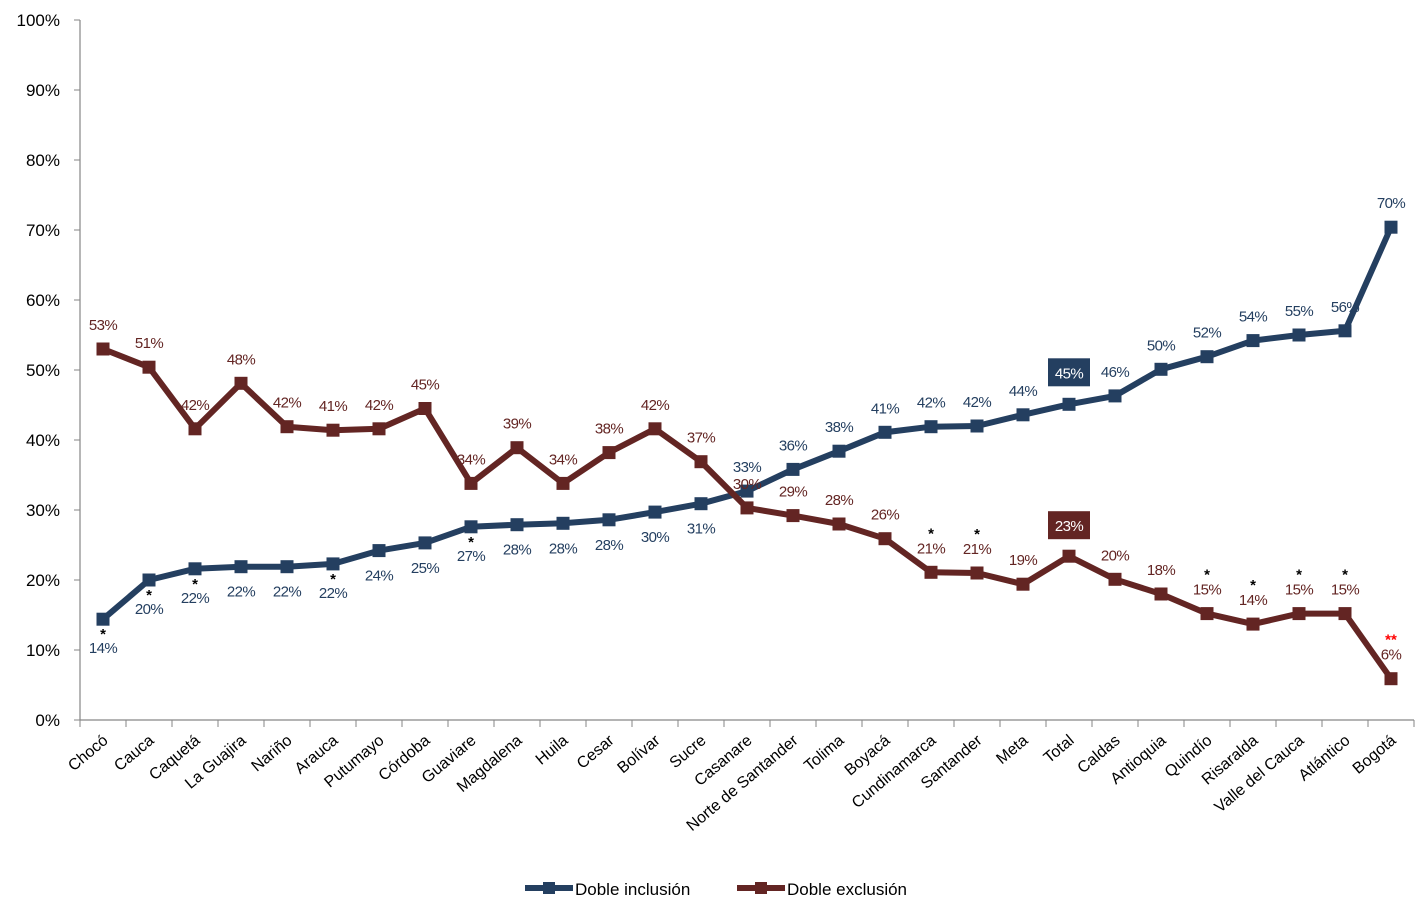 The height and width of the screenshot is (900, 1416). Describe the element at coordinates (885, 515) in the screenshot. I see `data-label: 26%` at that location.